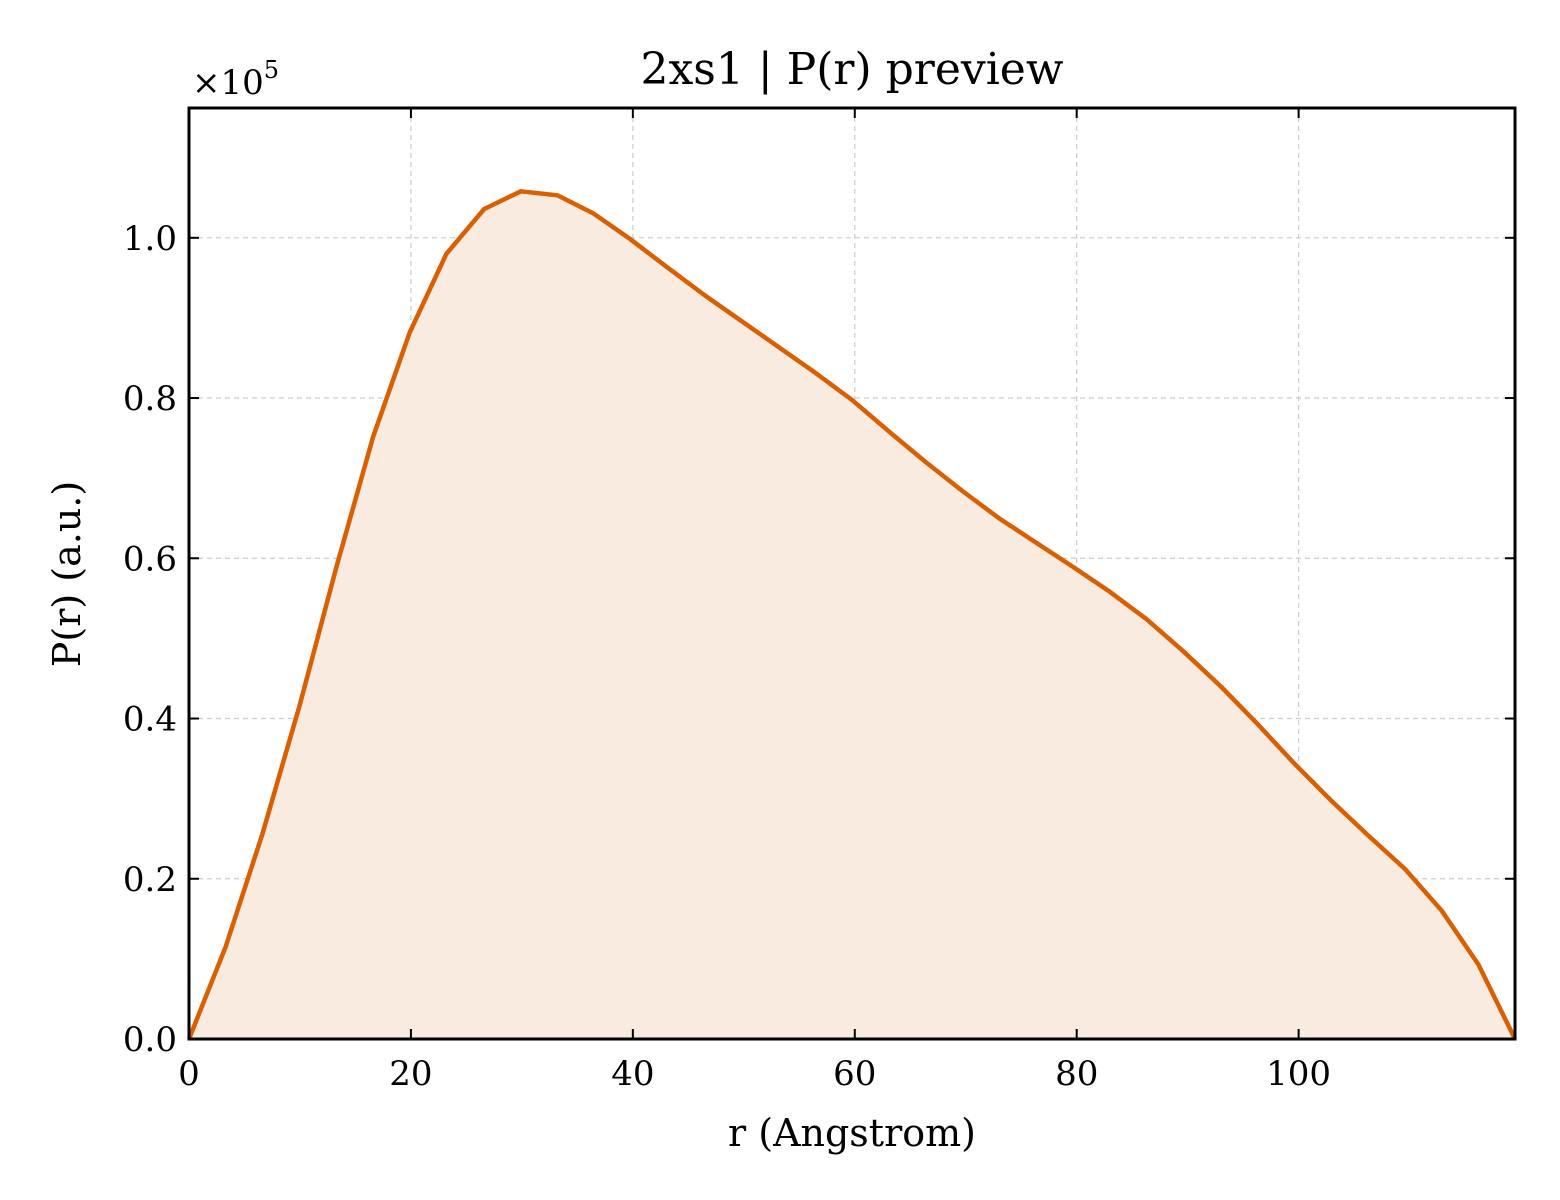  I want to click on y-axis-multiplier: ×10⁵, so click(235, 79).